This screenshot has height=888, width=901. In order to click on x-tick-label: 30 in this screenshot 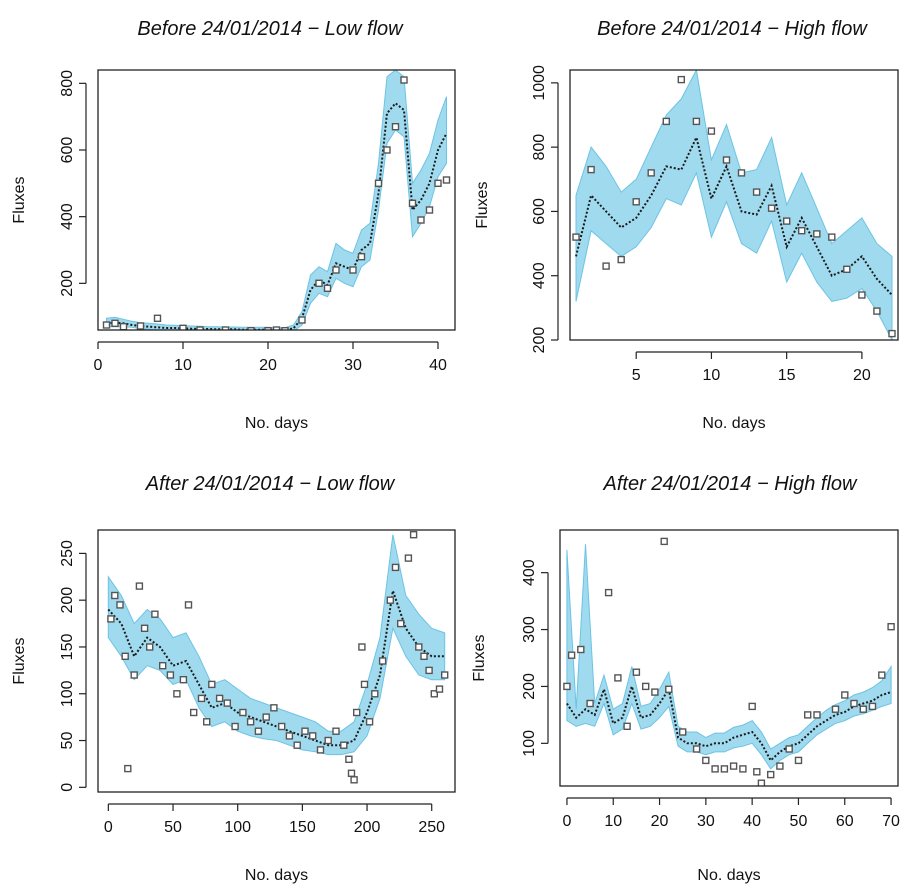, I will do `click(353, 365)`.